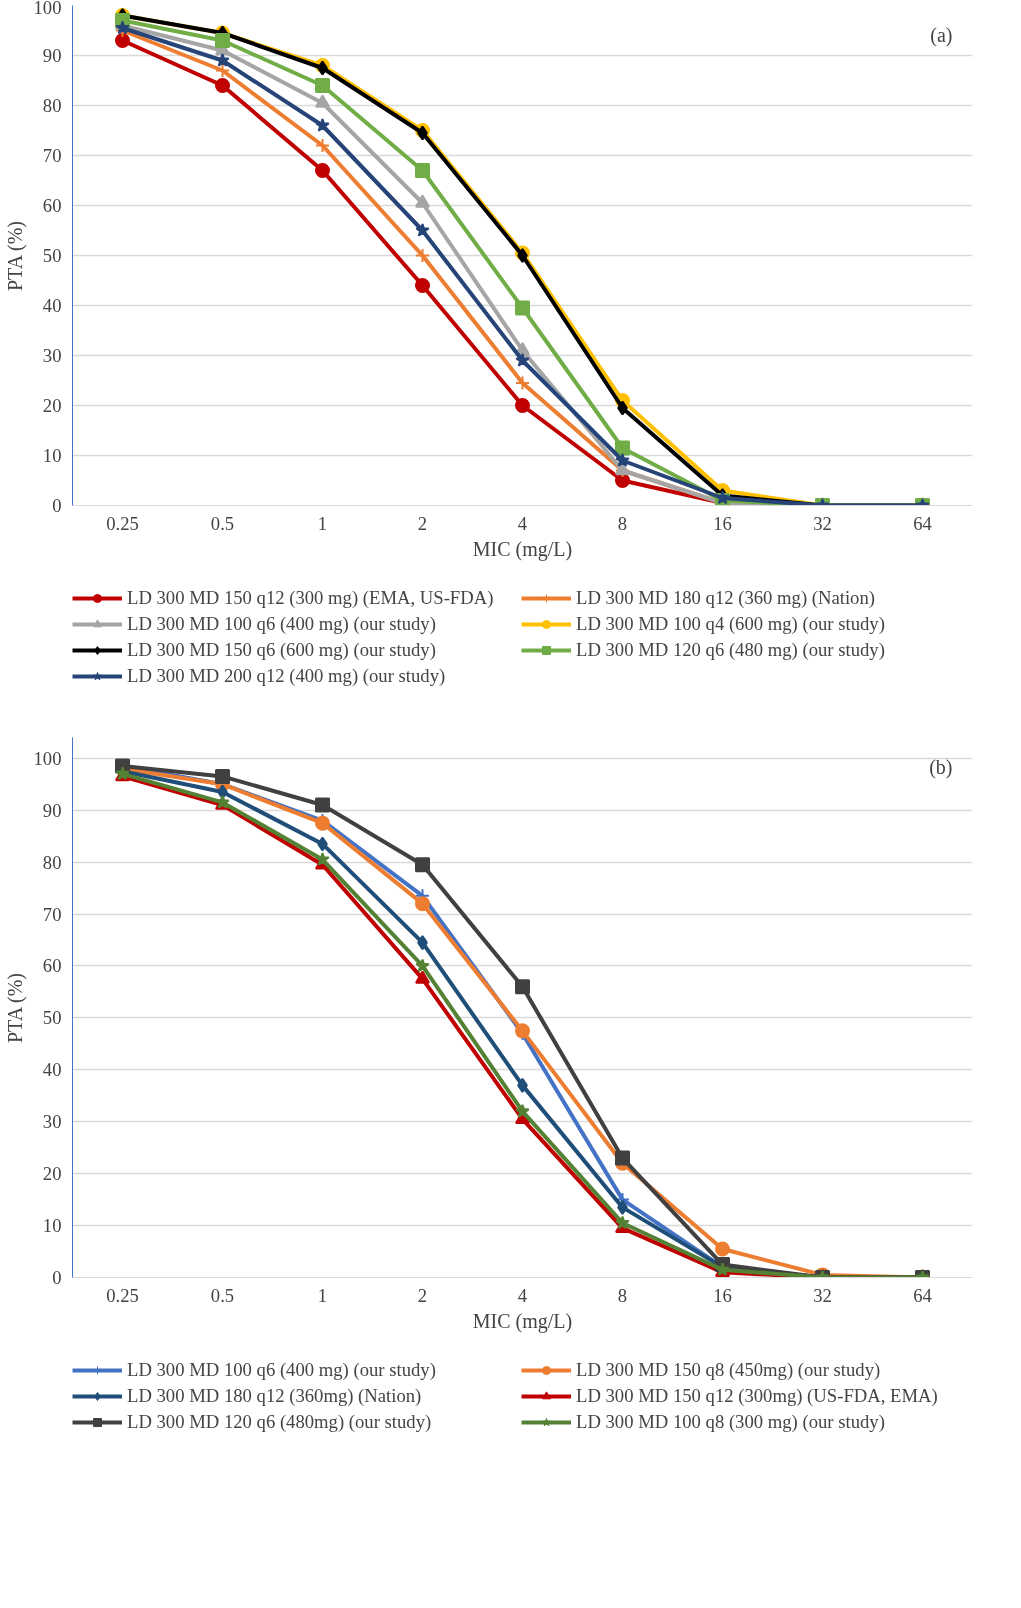  What do you see at coordinates (731, 650) in the screenshot?
I see `legend-label: LD 300 MD 120 q6 (480 mg) (our study)` at bounding box center [731, 650].